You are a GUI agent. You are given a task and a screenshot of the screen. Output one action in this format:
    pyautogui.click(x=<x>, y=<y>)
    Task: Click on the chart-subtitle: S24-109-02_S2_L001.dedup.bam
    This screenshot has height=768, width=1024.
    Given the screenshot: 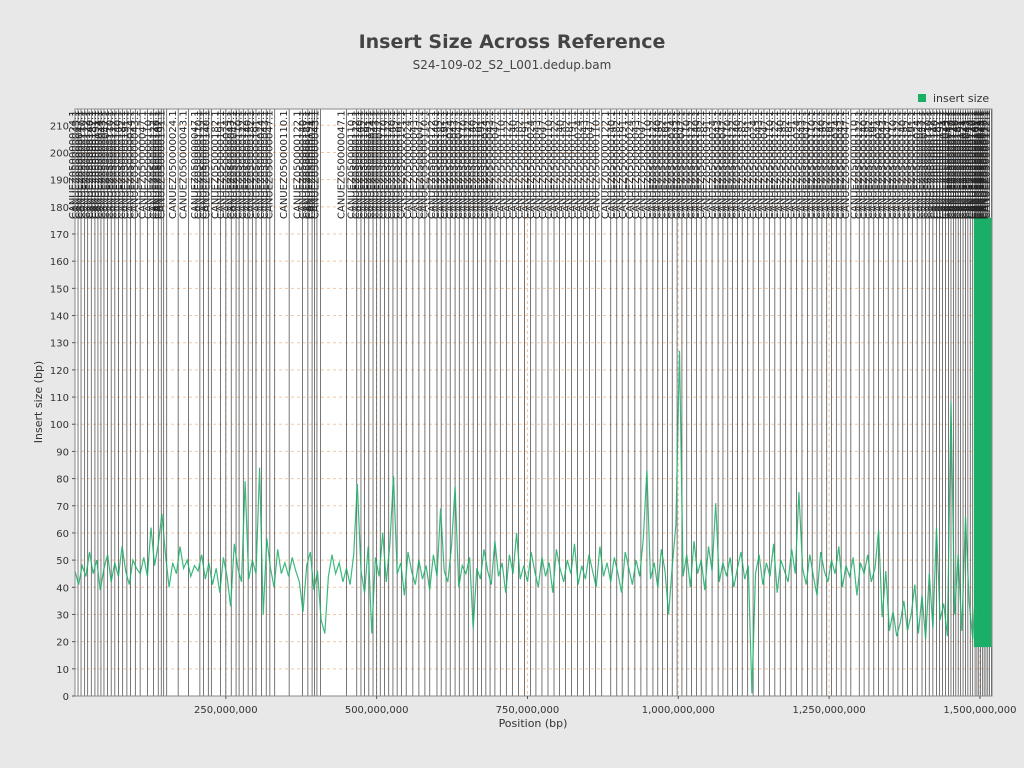 What is the action you would take?
    pyautogui.click(x=512, y=65)
    